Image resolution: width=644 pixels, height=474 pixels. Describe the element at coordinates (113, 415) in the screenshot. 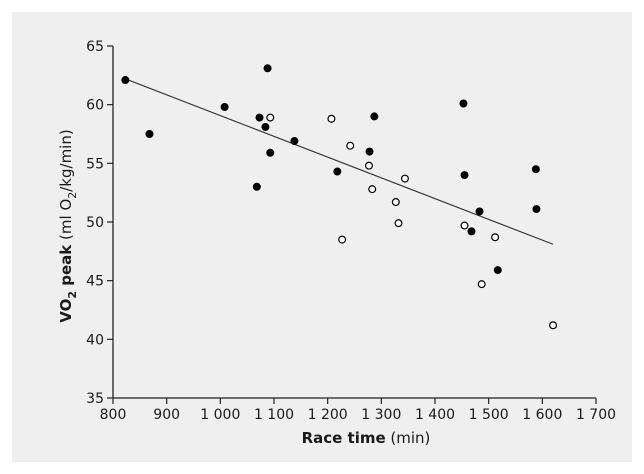

I see `x-tick-label: 800` at that location.